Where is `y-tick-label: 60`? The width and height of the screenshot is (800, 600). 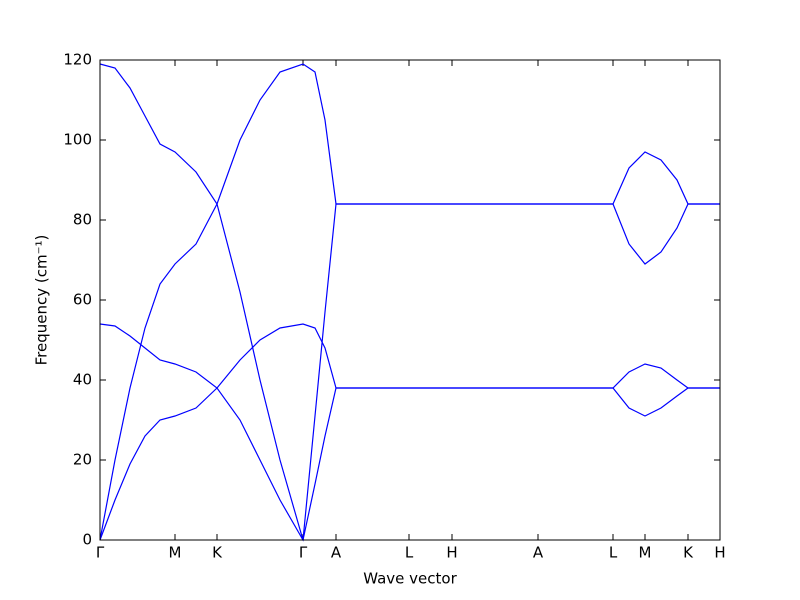
y-tick-label: 60 is located at coordinates (82, 300).